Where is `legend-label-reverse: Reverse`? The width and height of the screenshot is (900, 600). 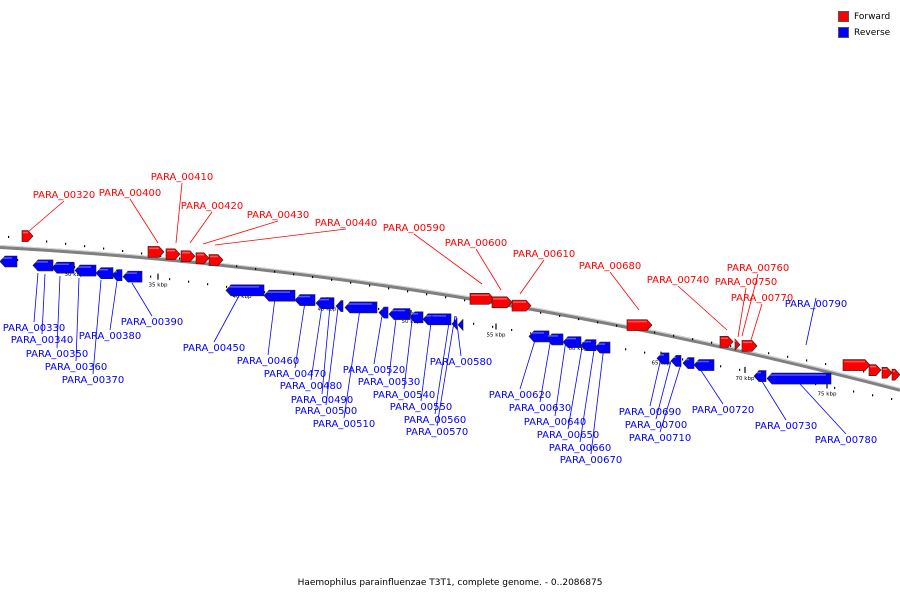 legend-label-reverse: Reverse is located at coordinates (872, 32).